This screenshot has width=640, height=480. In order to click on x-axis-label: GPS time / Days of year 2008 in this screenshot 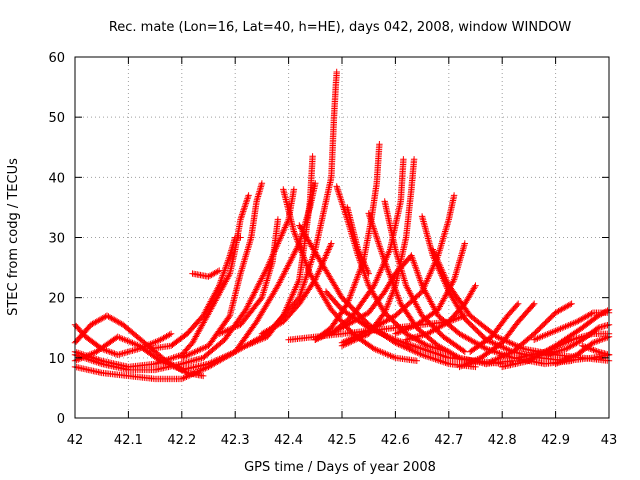, I will do `click(340, 467)`.